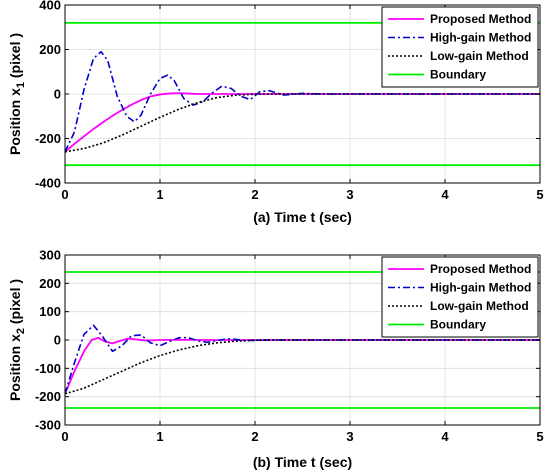 This screenshot has width=550, height=473. What do you see at coordinates (48, 183) in the screenshot?
I see `y-tick-label: -400` at bounding box center [48, 183].